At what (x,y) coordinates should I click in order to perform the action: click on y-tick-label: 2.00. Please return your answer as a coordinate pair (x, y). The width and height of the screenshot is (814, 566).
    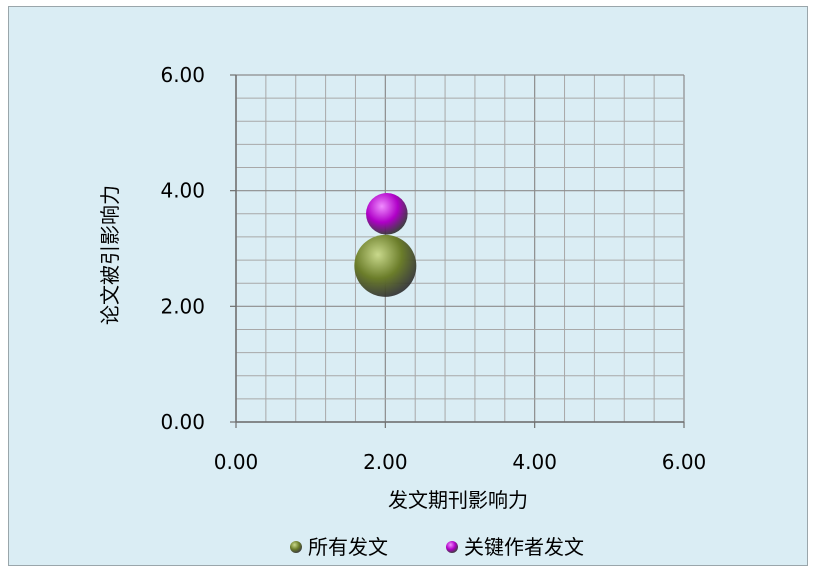
    Looking at the image, I should click on (182, 306).